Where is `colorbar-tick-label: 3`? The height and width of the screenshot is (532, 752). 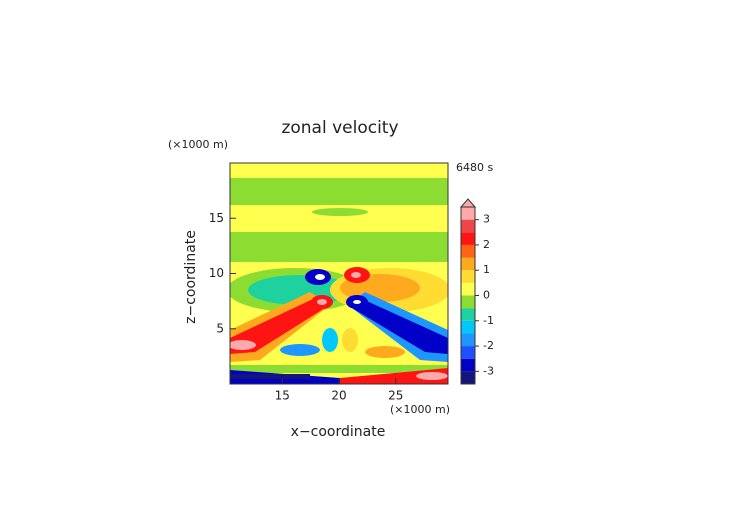 colorbar-tick-label: 3 is located at coordinates (486, 219).